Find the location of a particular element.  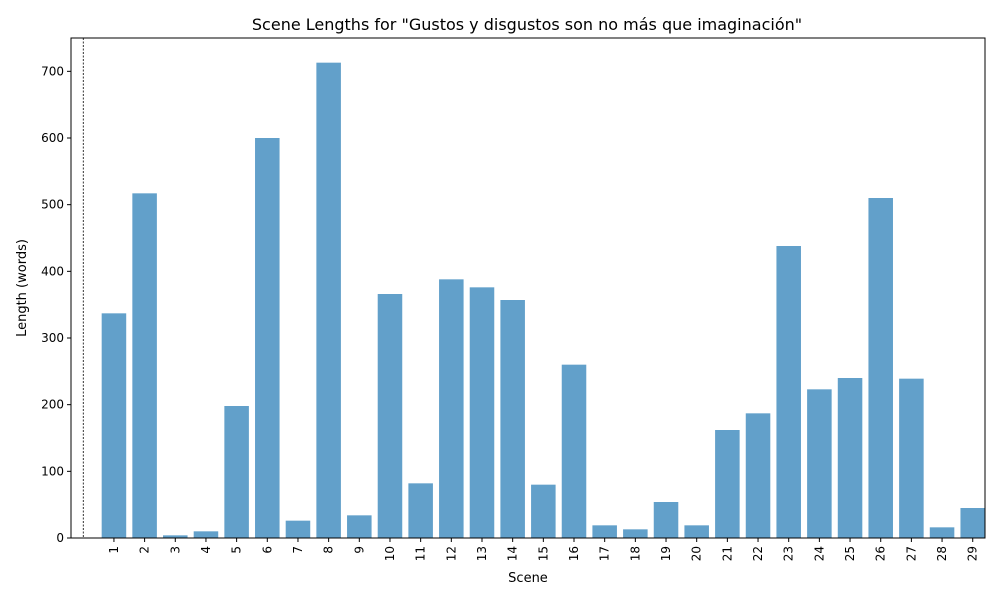

x-tick-label: 18 is located at coordinates (635, 553).